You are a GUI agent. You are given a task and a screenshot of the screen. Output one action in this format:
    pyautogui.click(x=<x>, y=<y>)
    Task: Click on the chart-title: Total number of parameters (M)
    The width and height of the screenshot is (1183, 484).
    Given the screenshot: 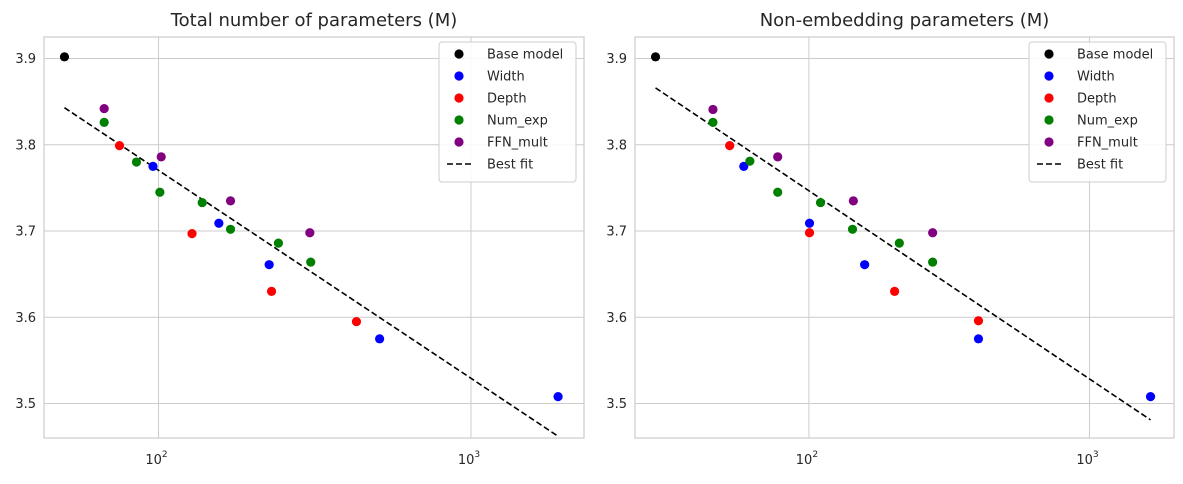 What is the action you would take?
    pyautogui.click(x=314, y=20)
    